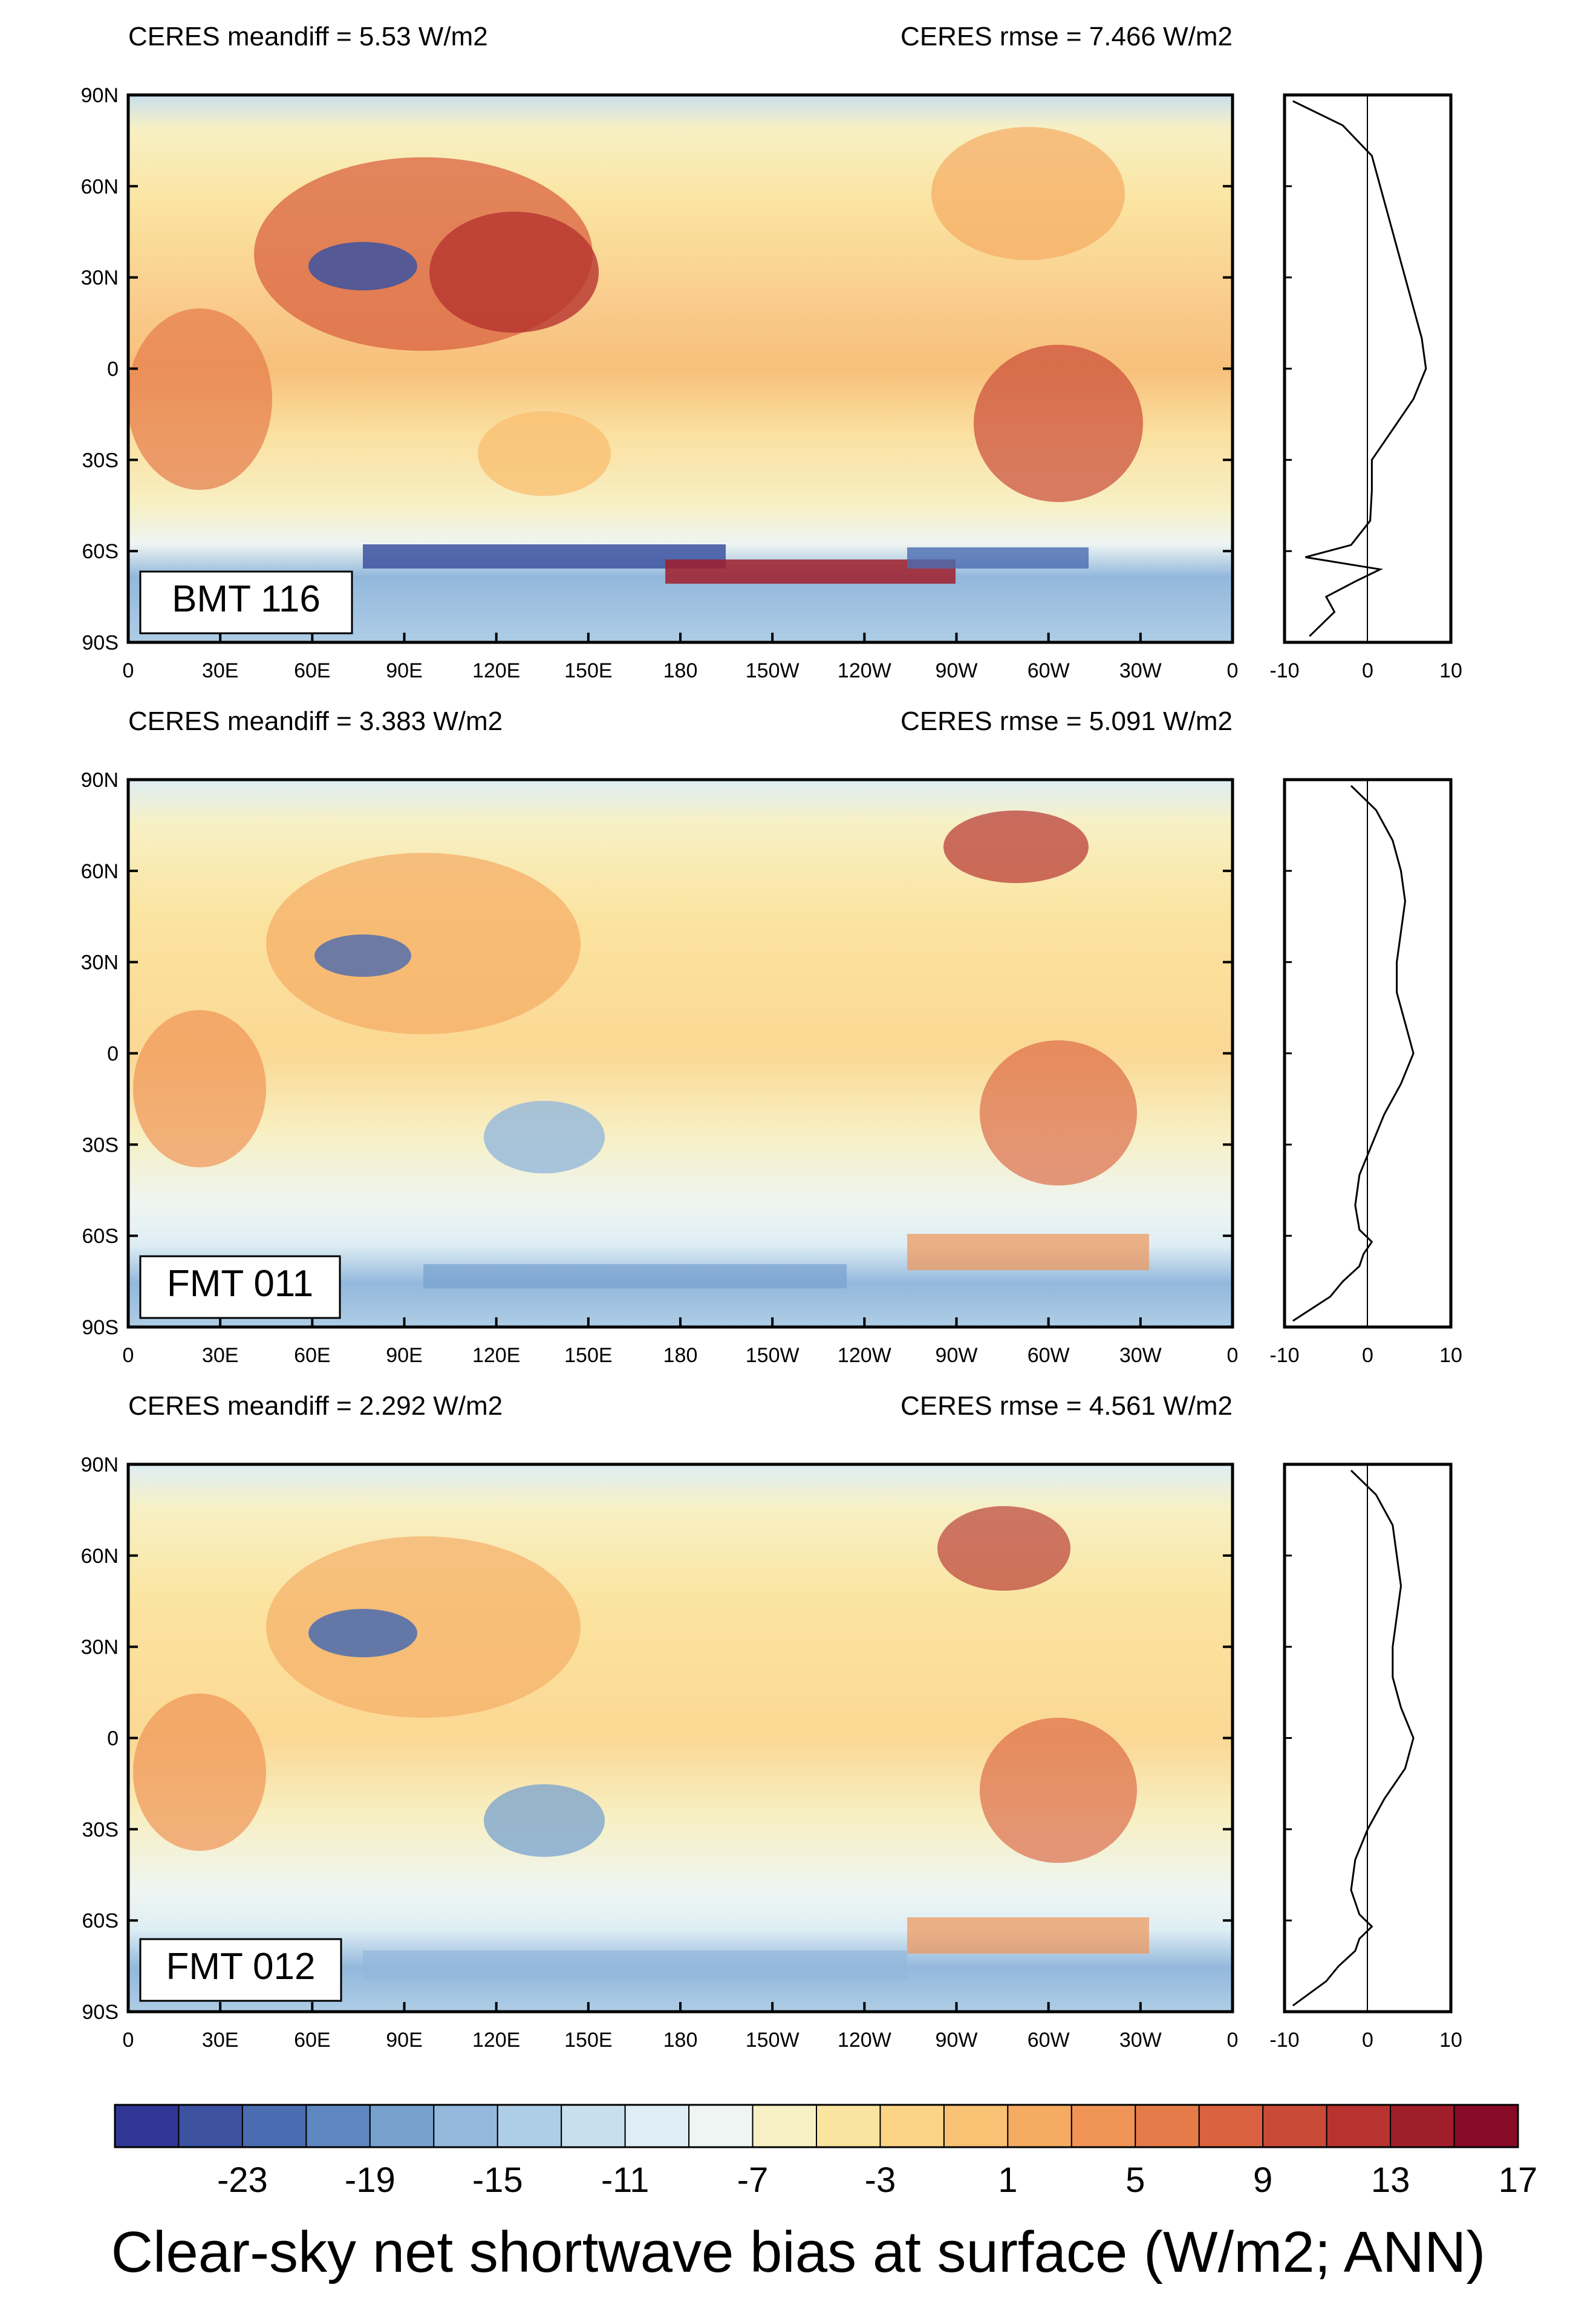  I want to click on lon-tick-label: 60E, so click(312, 1356).